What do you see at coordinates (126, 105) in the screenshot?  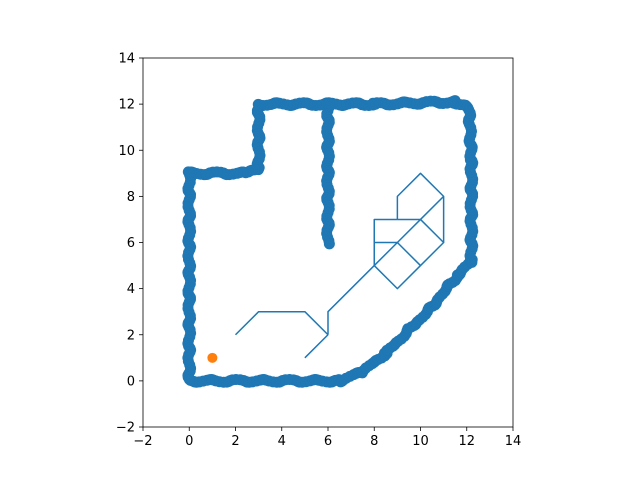 I see `y-tick-label: 12` at bounding box center [126, 105].